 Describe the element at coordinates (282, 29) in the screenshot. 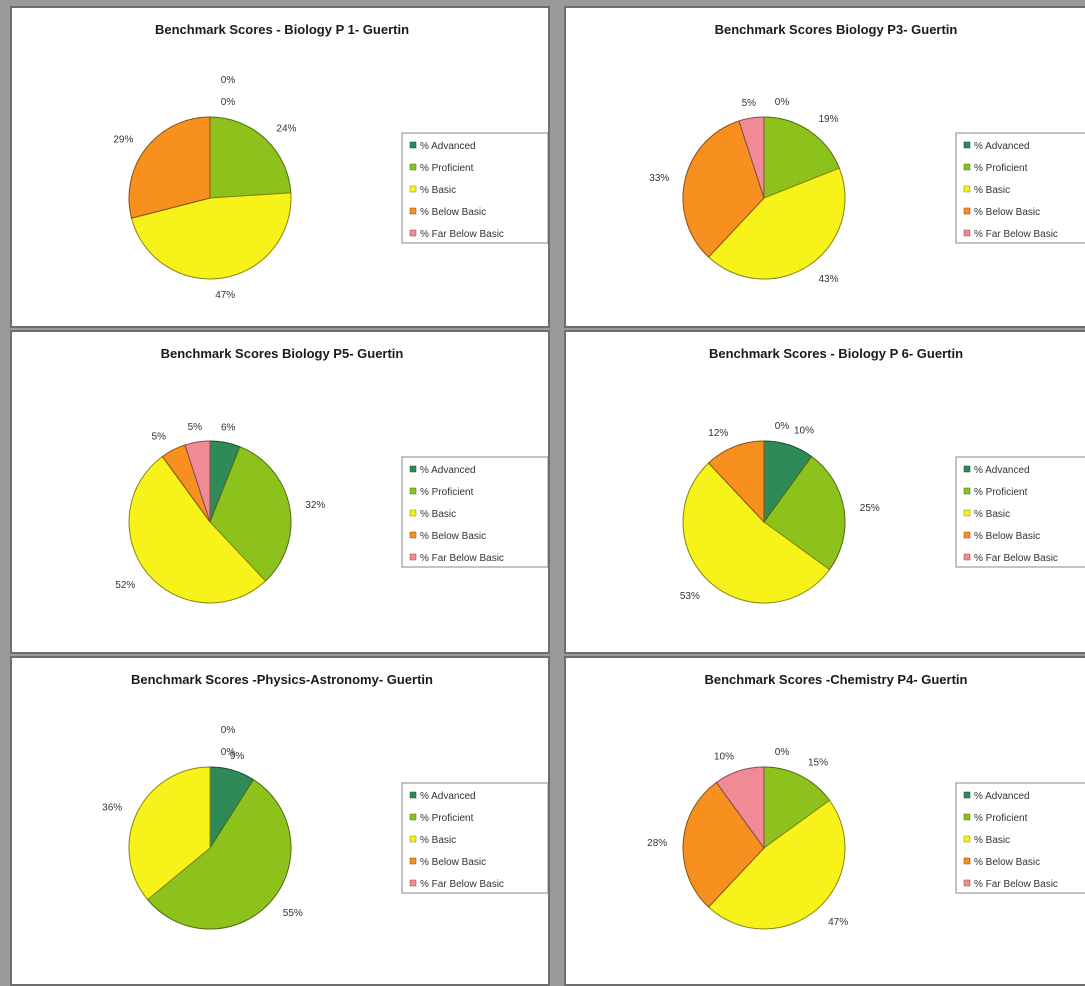

I see `chart-title: Benchmark Scores - Biology P 1- Guertin` at that location.